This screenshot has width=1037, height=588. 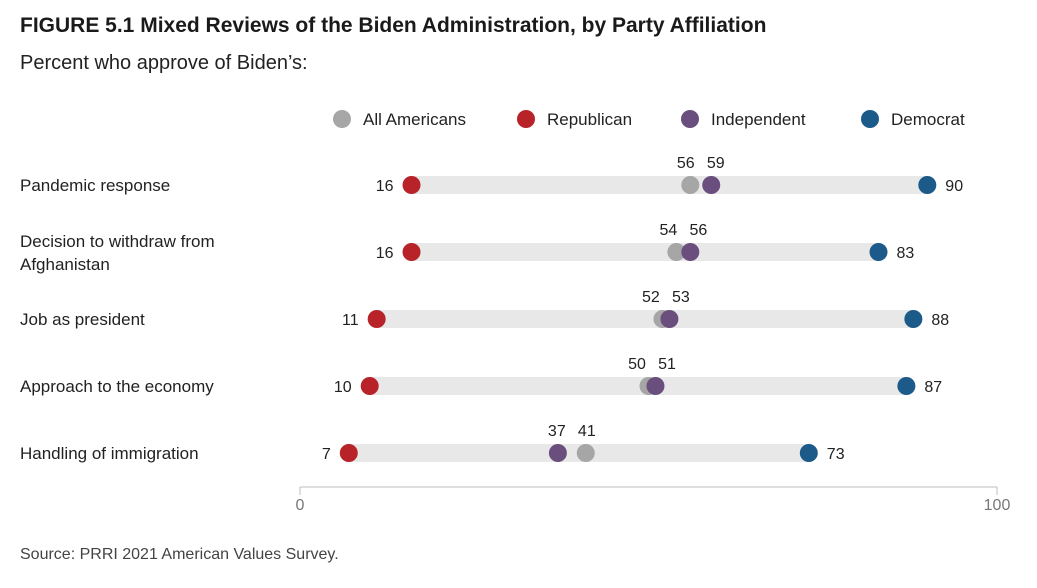 What do you see at coordinates (82, 319) in the screenshot?
I see `category-label: Job as president` at bounding box center [82, 319].